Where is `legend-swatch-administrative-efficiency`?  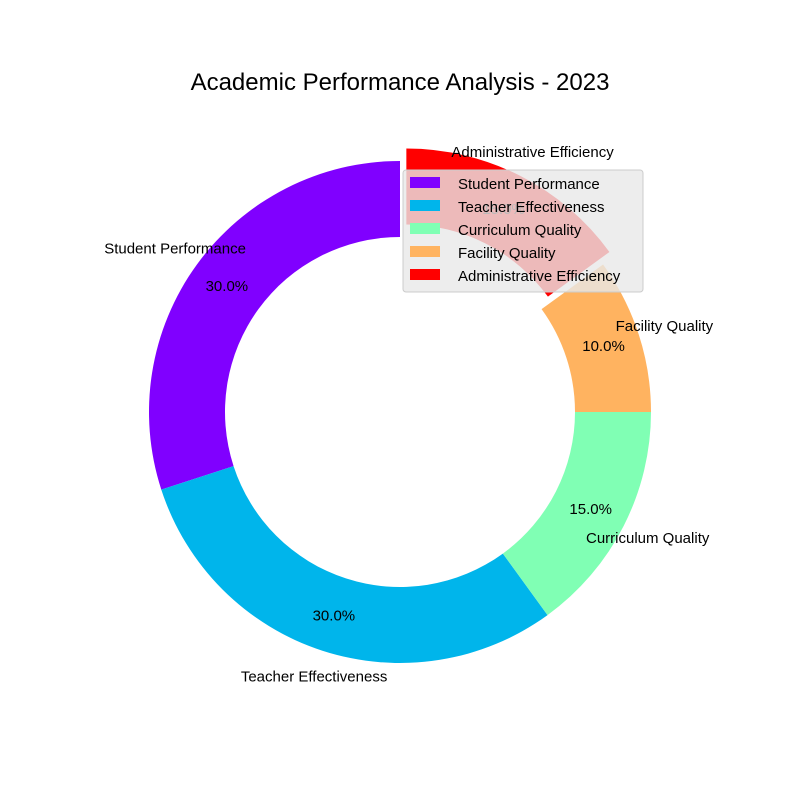 legend-swatch-administrative-efficiency is located at coordinates (425, 274).